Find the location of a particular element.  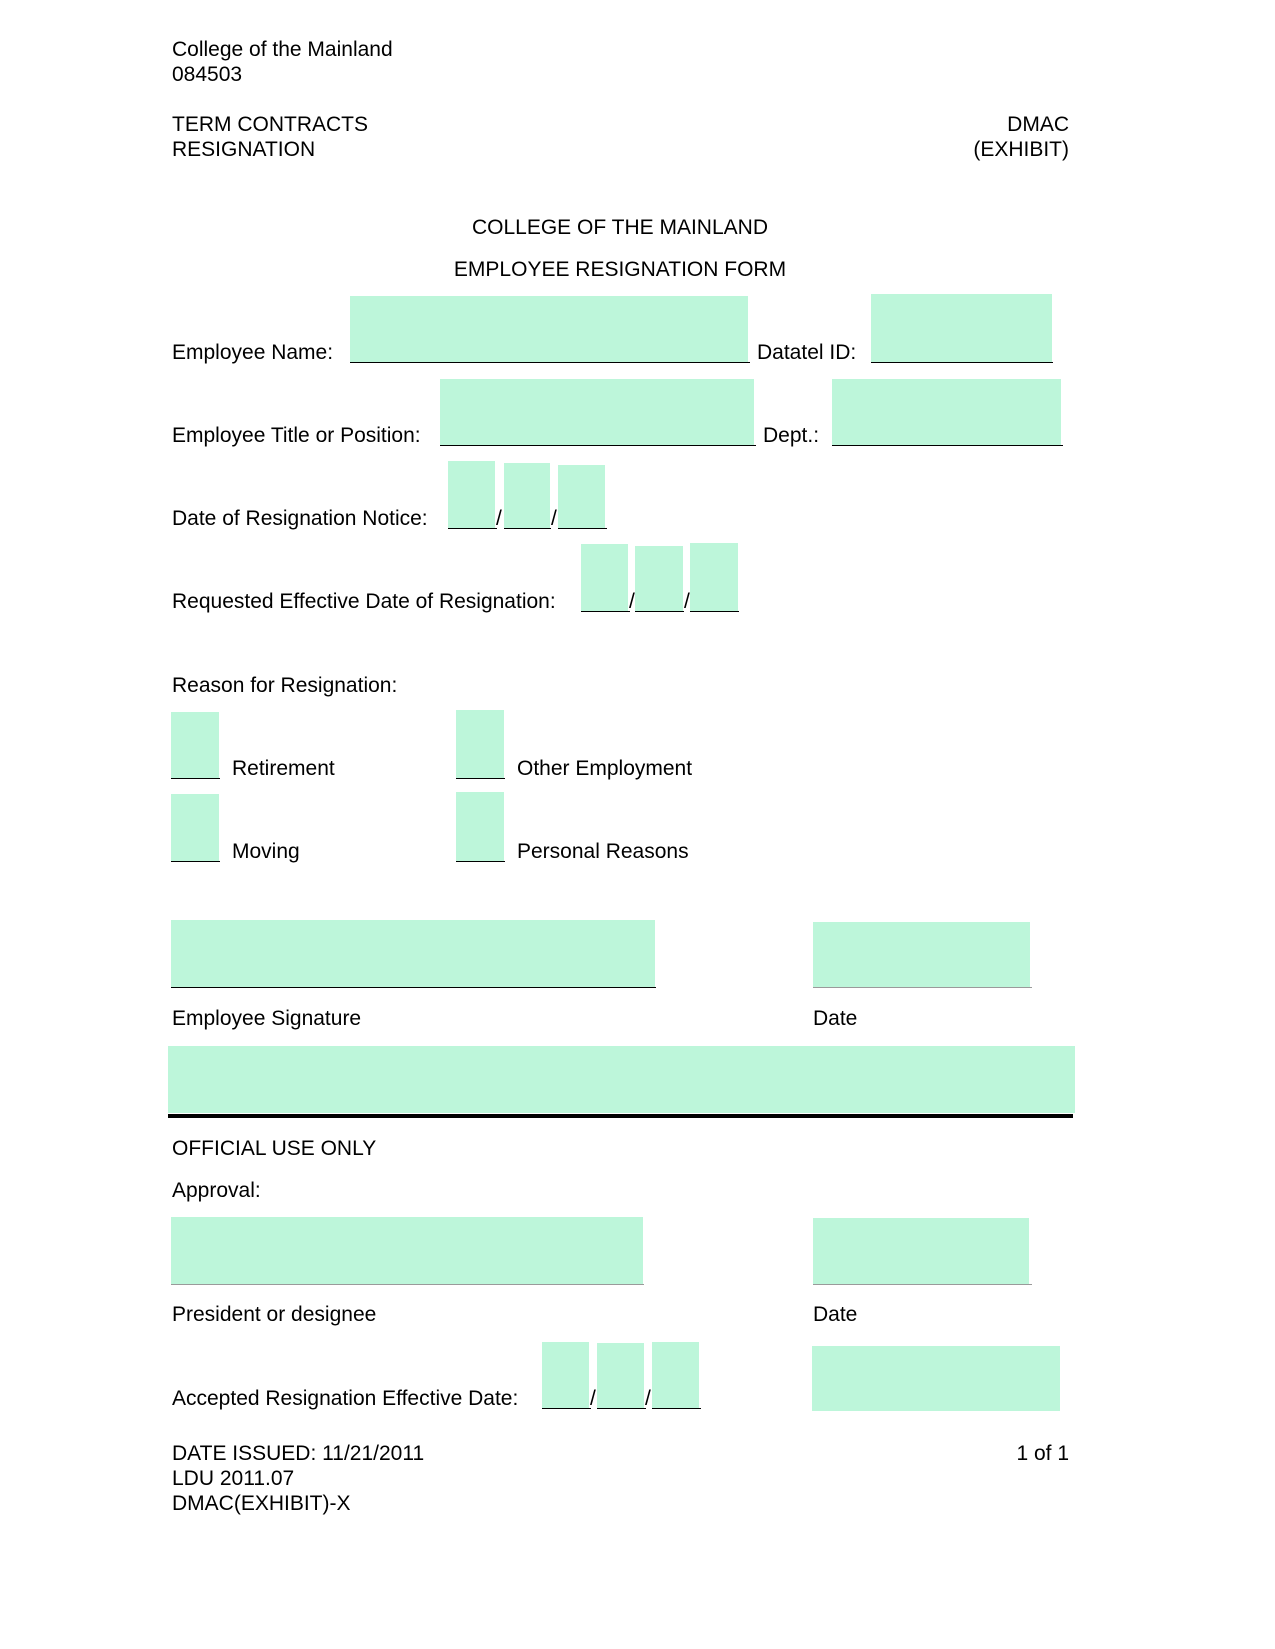

other-employment-checkbox-field is located at coordinates (480, 744).